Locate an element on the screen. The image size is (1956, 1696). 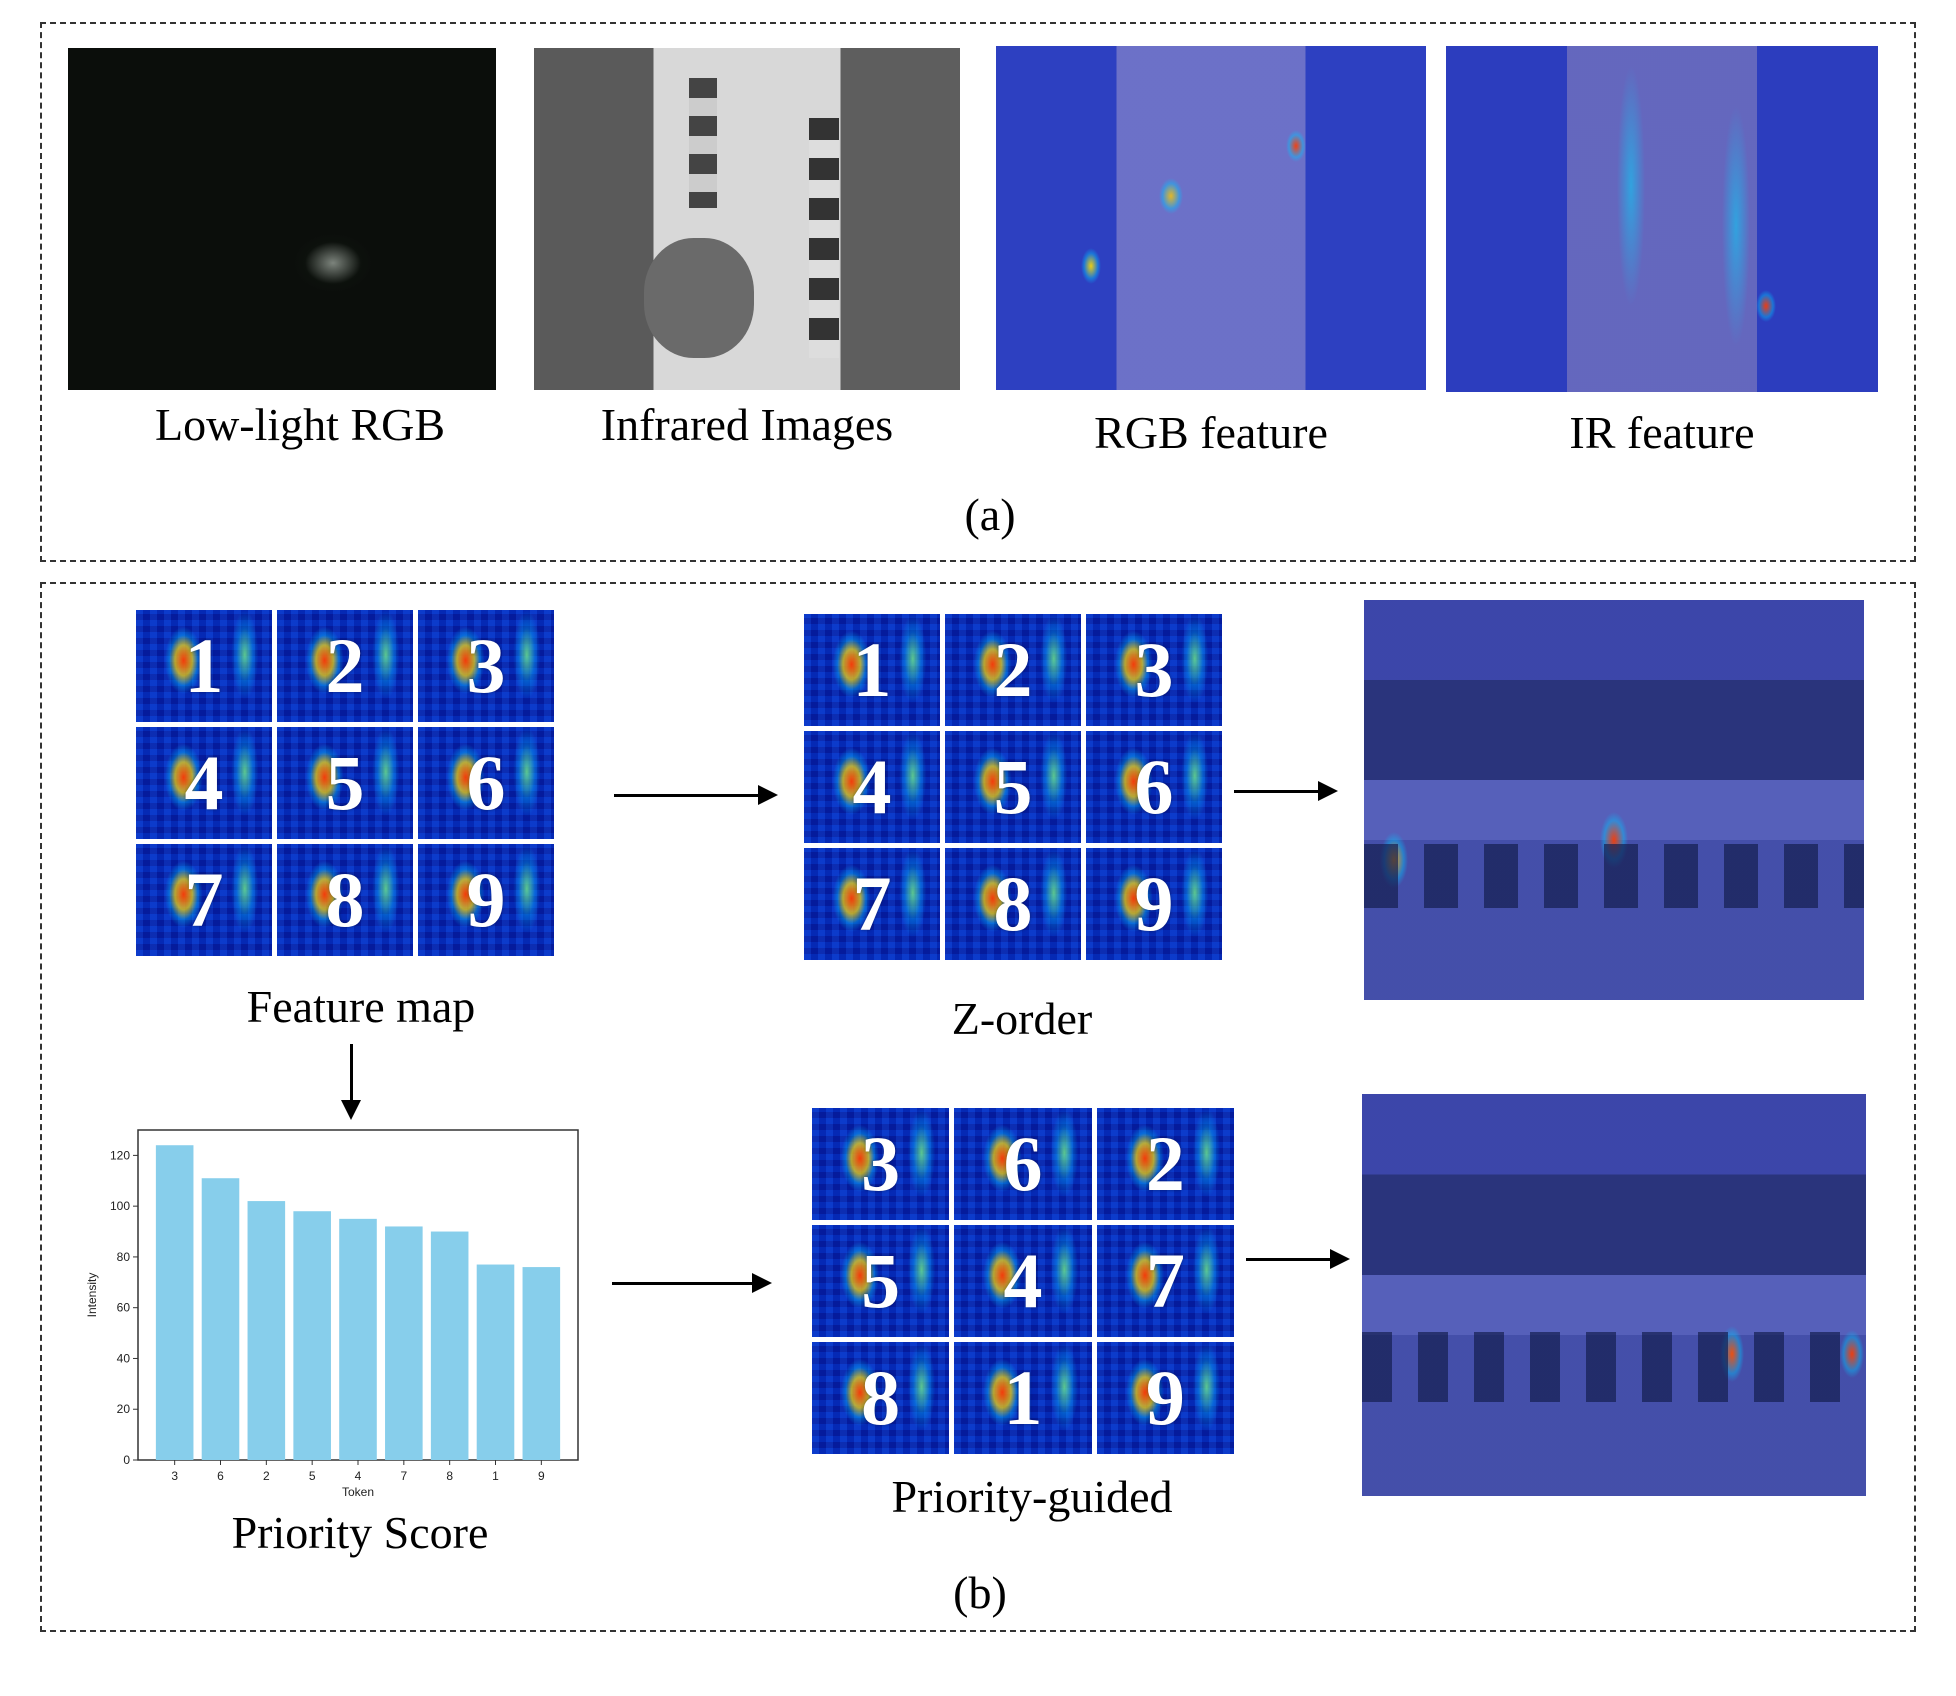
zorder-token: 5 is located at coordinates (1013, 787).